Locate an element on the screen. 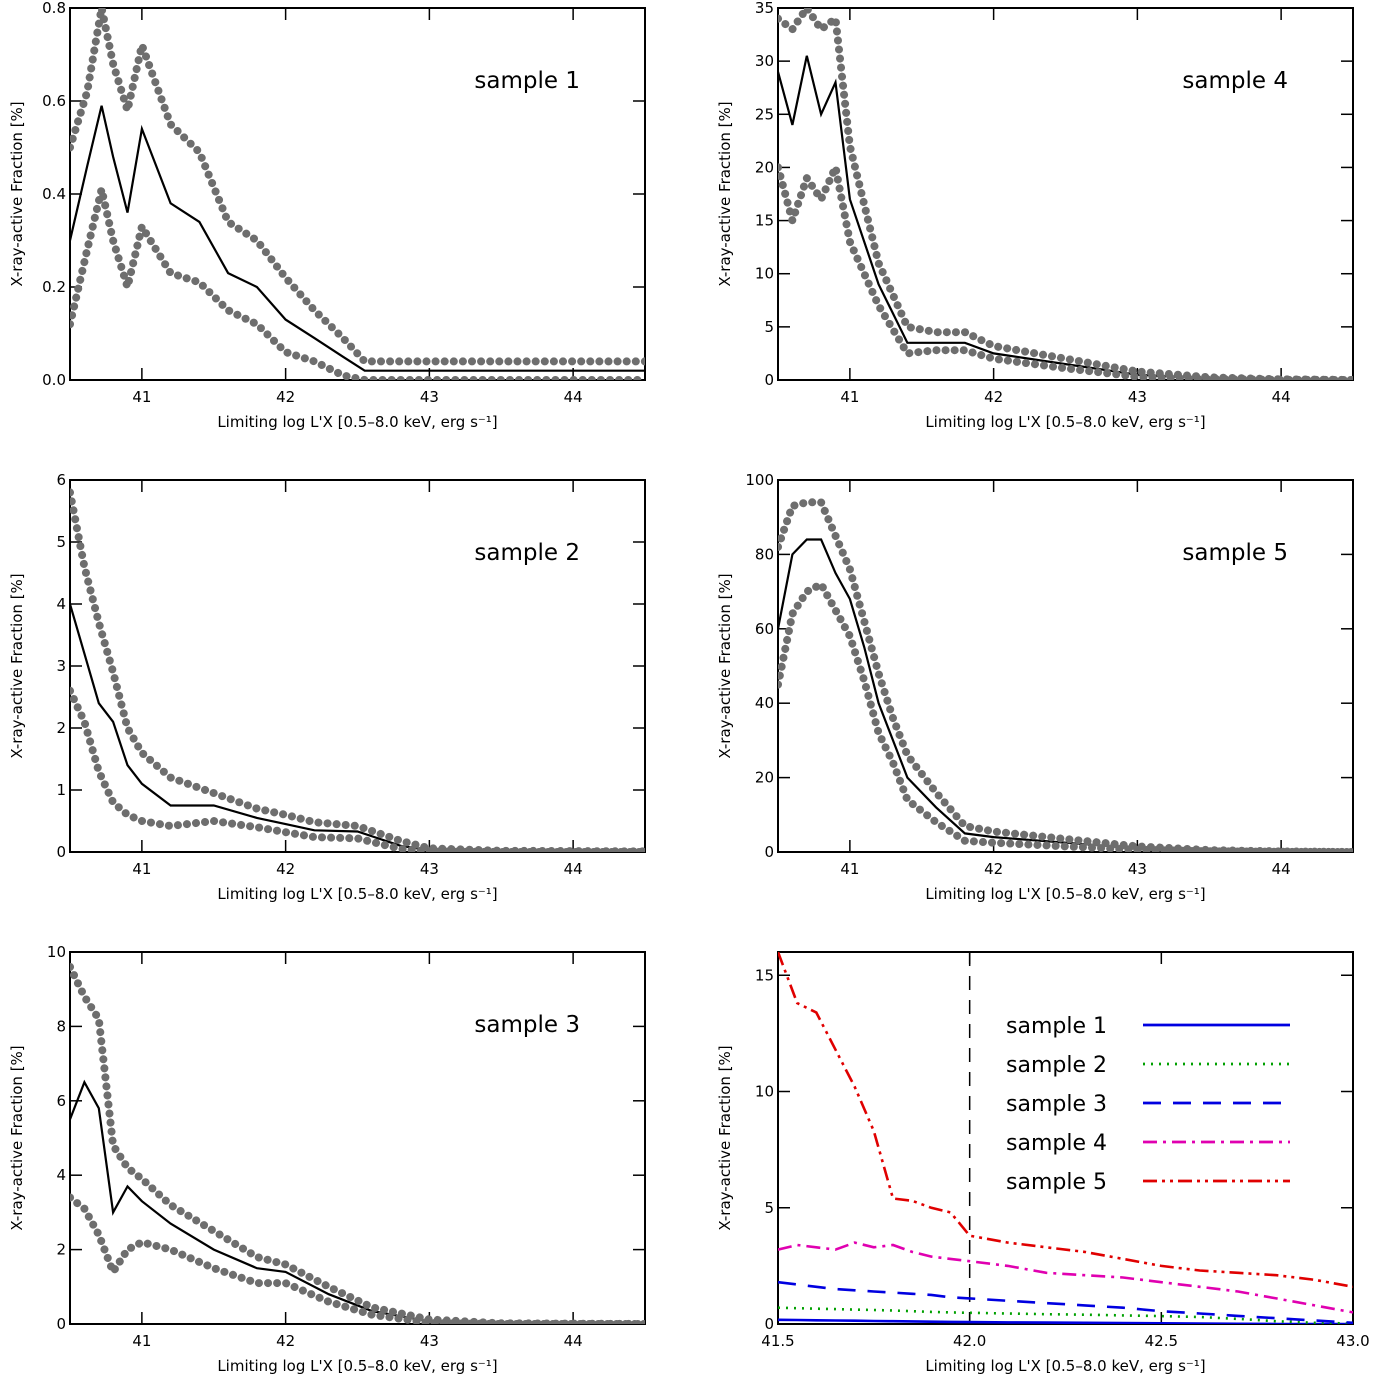  legend: sample 1 sample 2 sample 3 sample 4 sample 5 is located at coordinates (1148, 1104).